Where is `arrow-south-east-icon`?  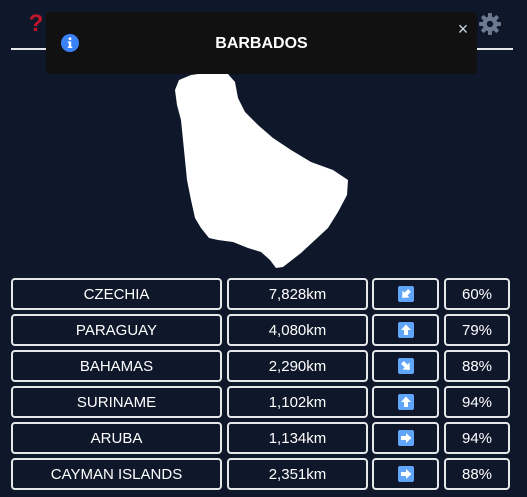 arrow-south-east-icon is located at coordinates (405, 366).